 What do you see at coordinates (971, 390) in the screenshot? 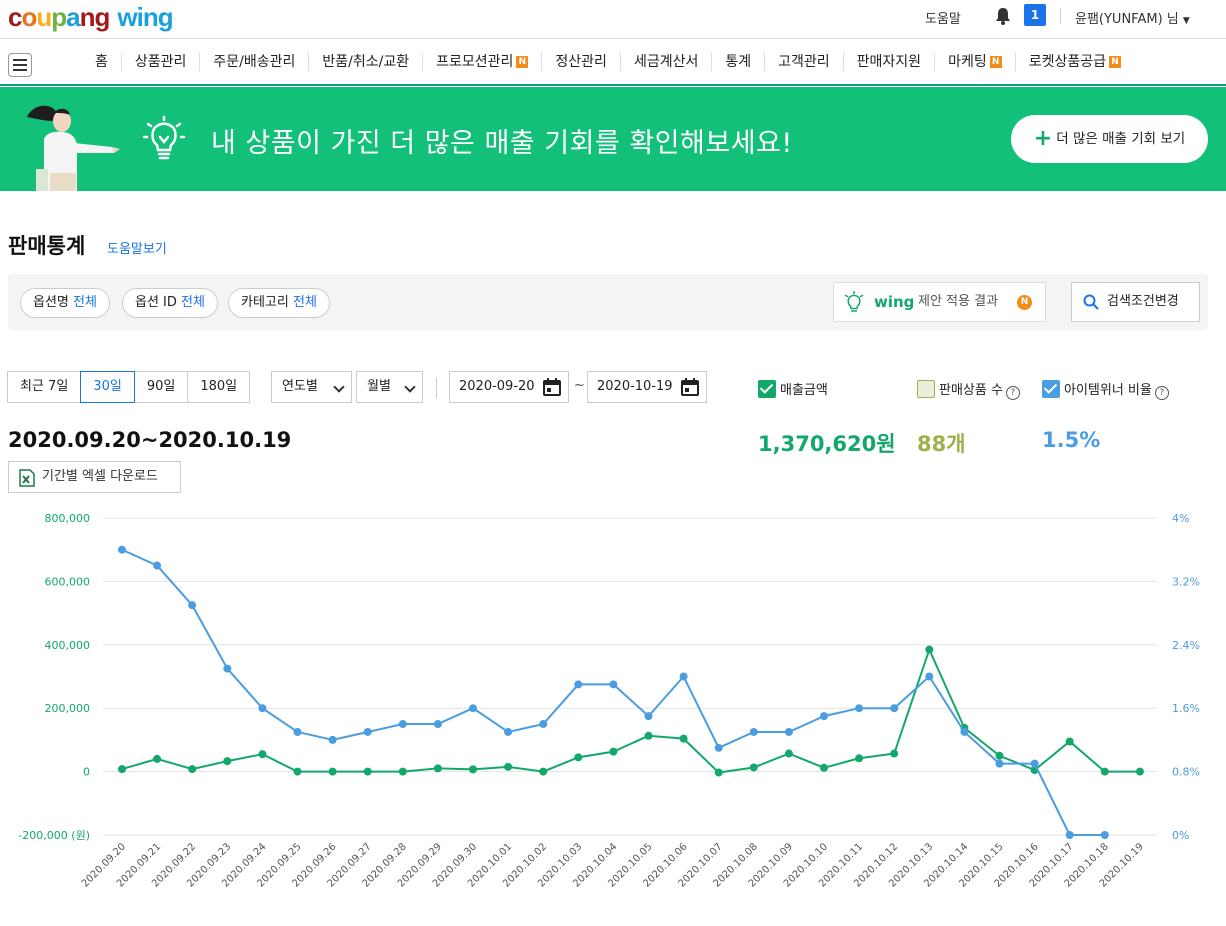
I see `legend-label: 판매상품 수` at bounding box center [971, 390].